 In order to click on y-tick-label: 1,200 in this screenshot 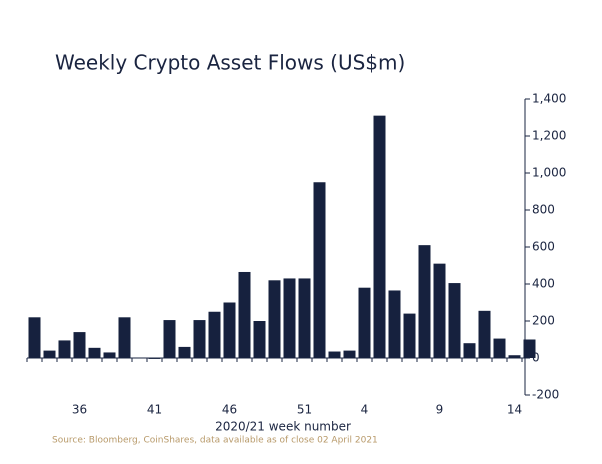, I will do `click(549, 136)`.